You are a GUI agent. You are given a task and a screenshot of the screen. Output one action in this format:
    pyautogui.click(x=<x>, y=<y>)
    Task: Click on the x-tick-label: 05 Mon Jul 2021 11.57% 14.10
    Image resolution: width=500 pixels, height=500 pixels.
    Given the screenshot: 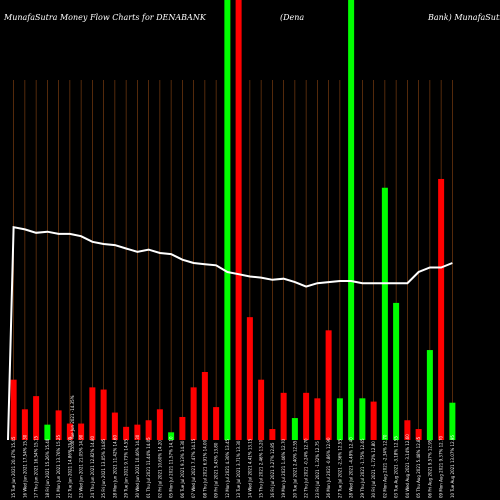 What is the action you would take?
    pyautogui.click(x=171, y=467)
    